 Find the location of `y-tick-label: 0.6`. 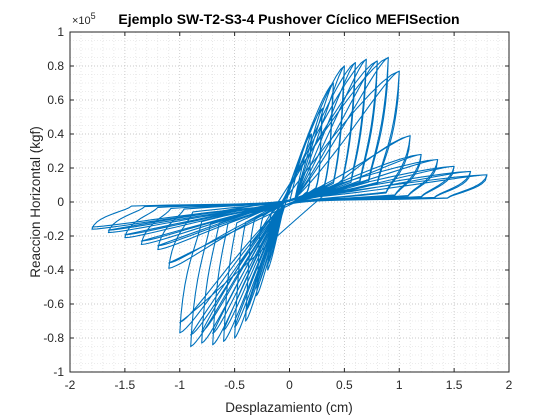

y-tick-label: 0.6 is located at coordinates (55, 100).